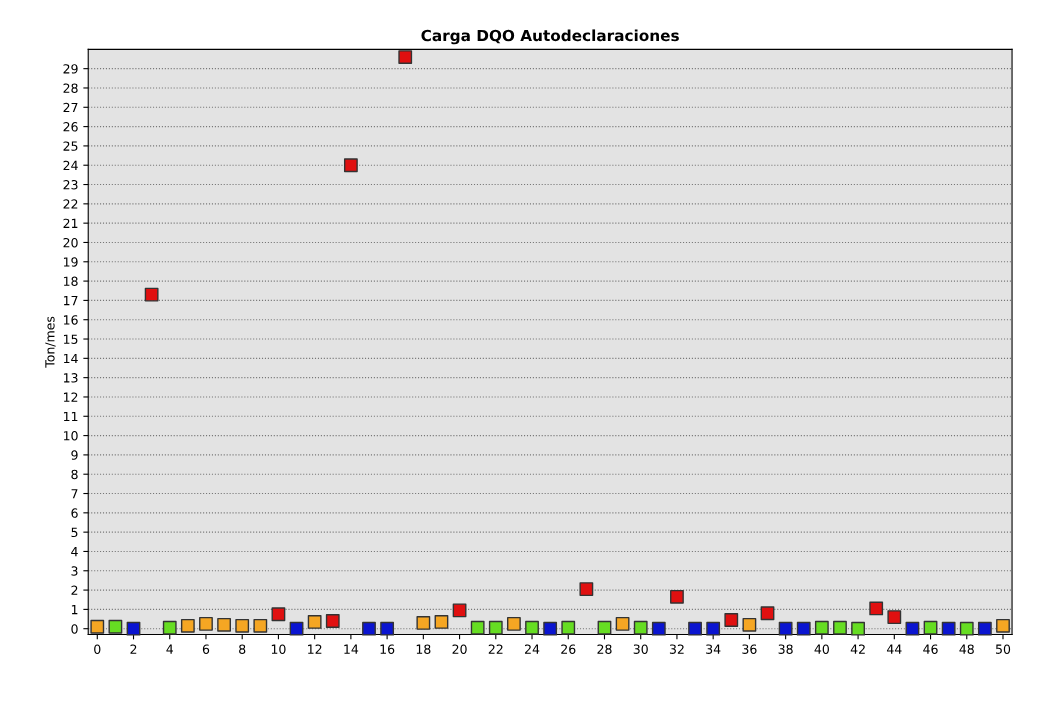 This screenshot has width=1038, height=705. I want to click on y-tick-label: 28, so click(70, 88).